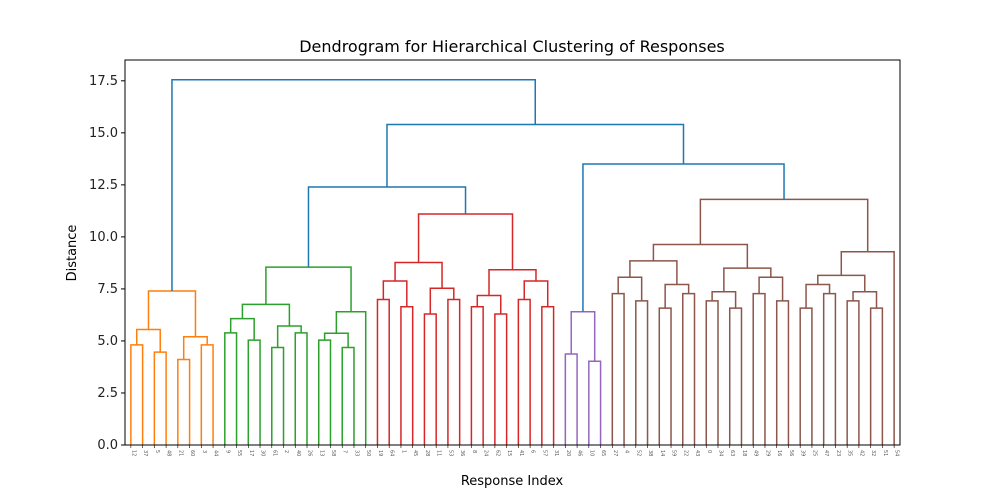  What do you see at coordinates (356, 453) in the screenshot?
I see `leaf-label: 33` at bounding box center [356, 453].